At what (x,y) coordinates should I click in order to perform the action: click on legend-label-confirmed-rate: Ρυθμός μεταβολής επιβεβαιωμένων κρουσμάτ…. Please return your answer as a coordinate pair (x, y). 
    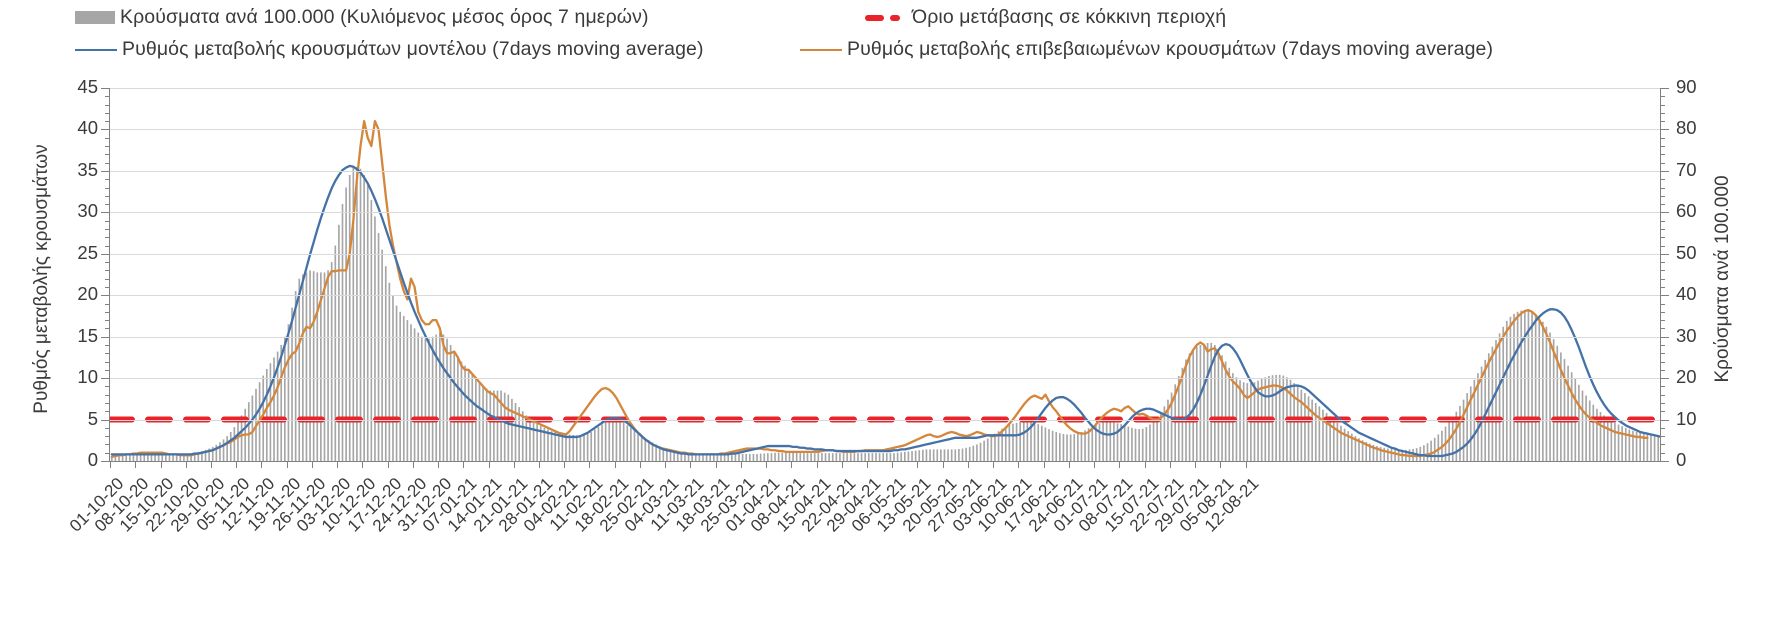
    Looking at the image, I should click on (1170, 49).